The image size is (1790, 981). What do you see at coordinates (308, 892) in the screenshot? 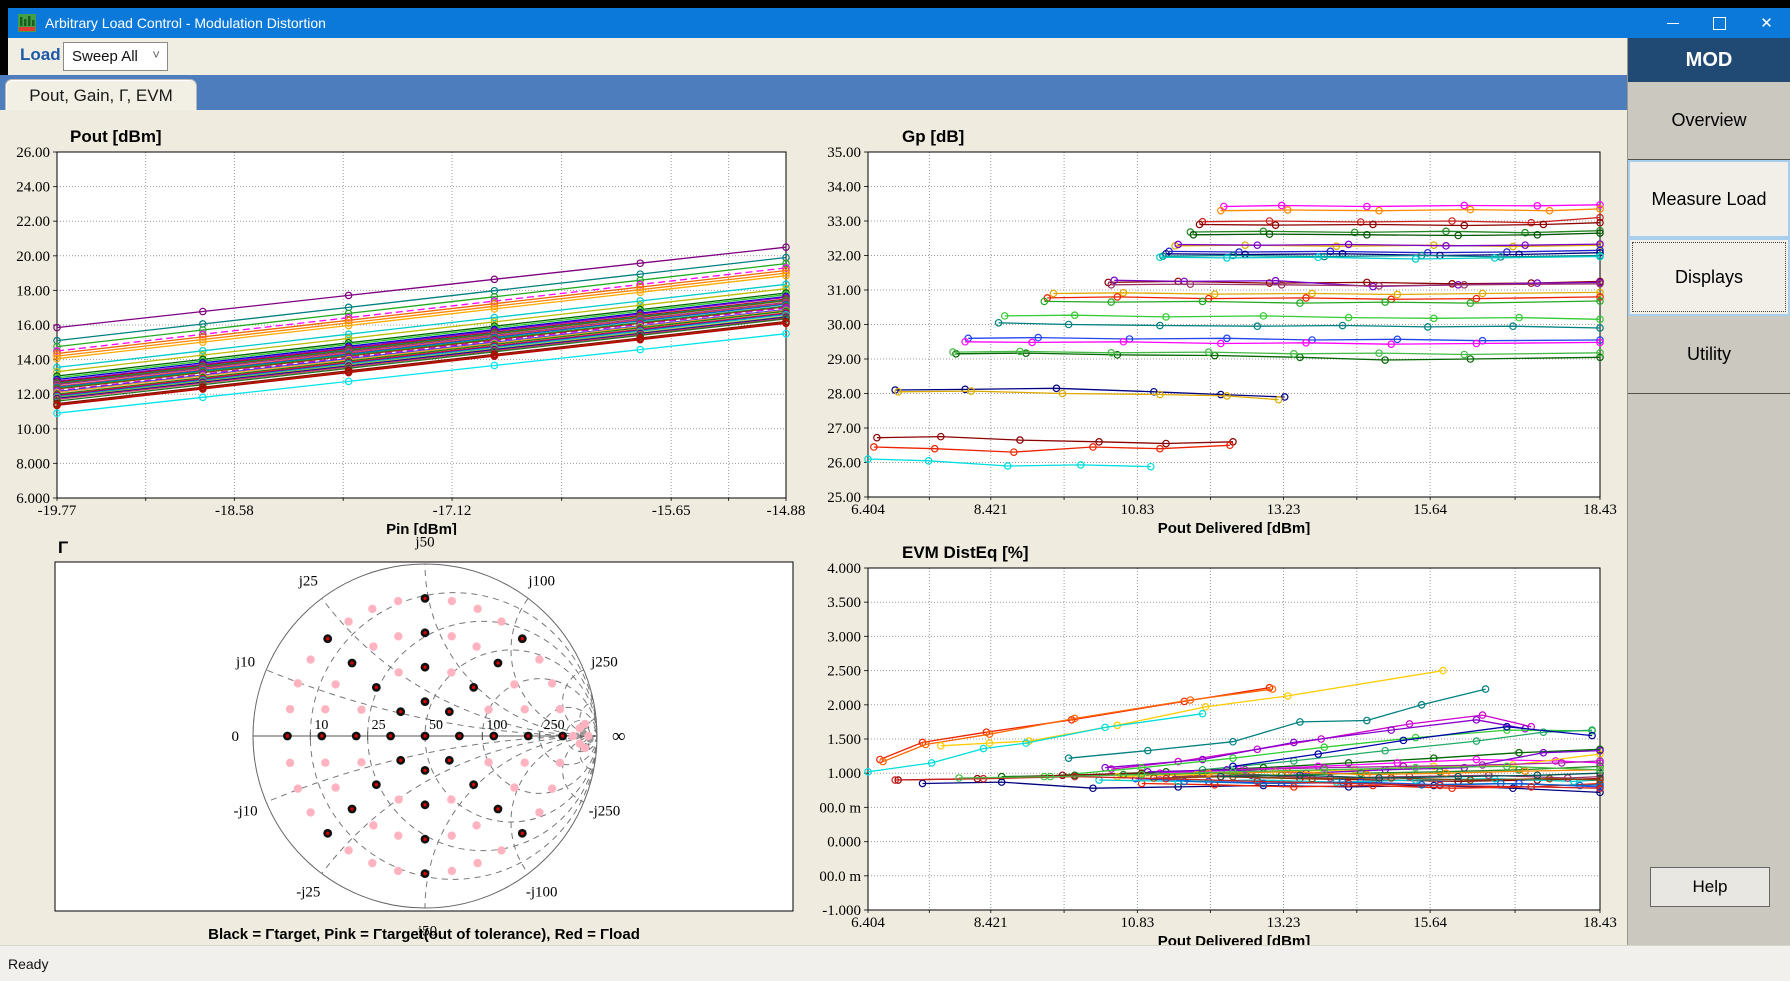
I see `svg-text: -j25` at bounding box center [308, 892].